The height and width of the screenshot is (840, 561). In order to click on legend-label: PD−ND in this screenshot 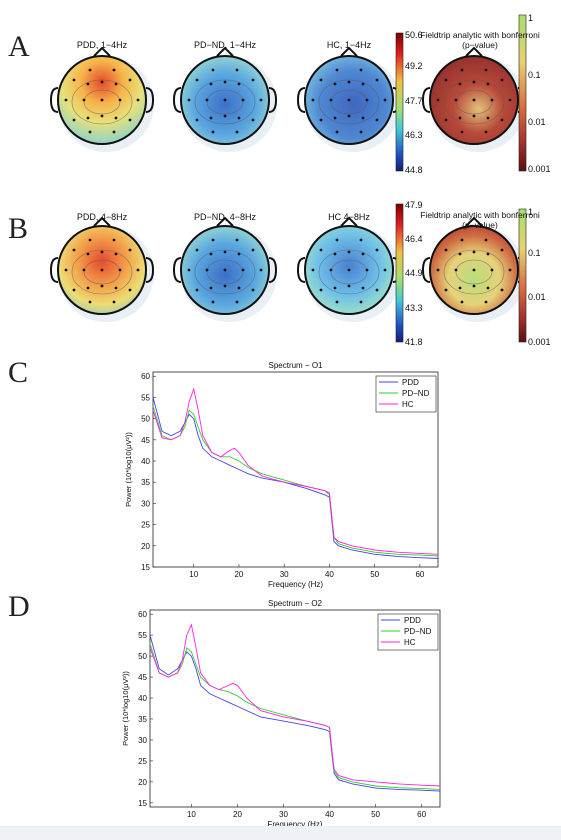, I will do `click(416, 393)`.